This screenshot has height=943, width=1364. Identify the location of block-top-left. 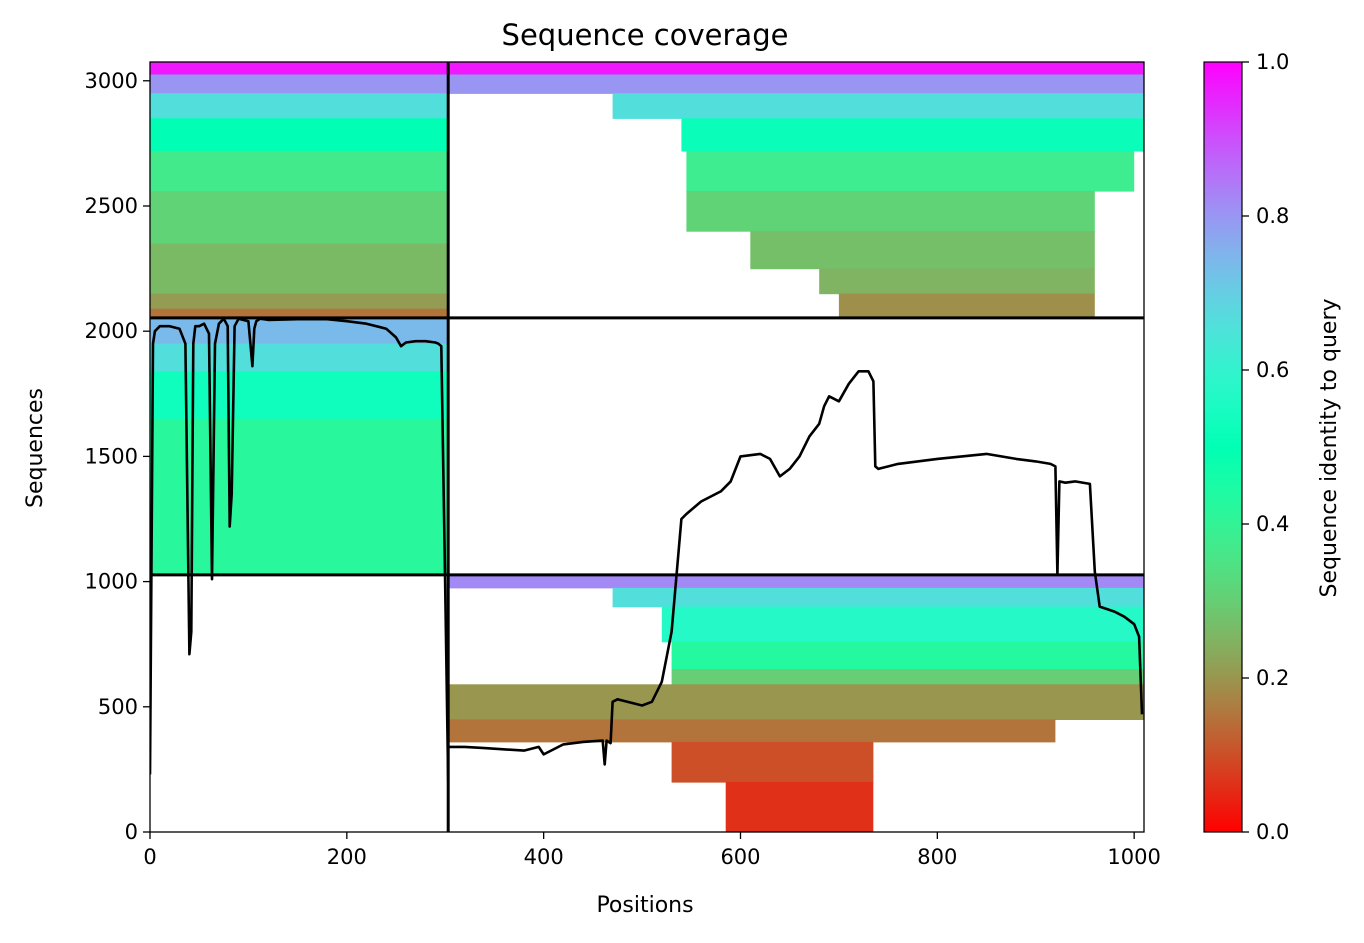
(299, 190).